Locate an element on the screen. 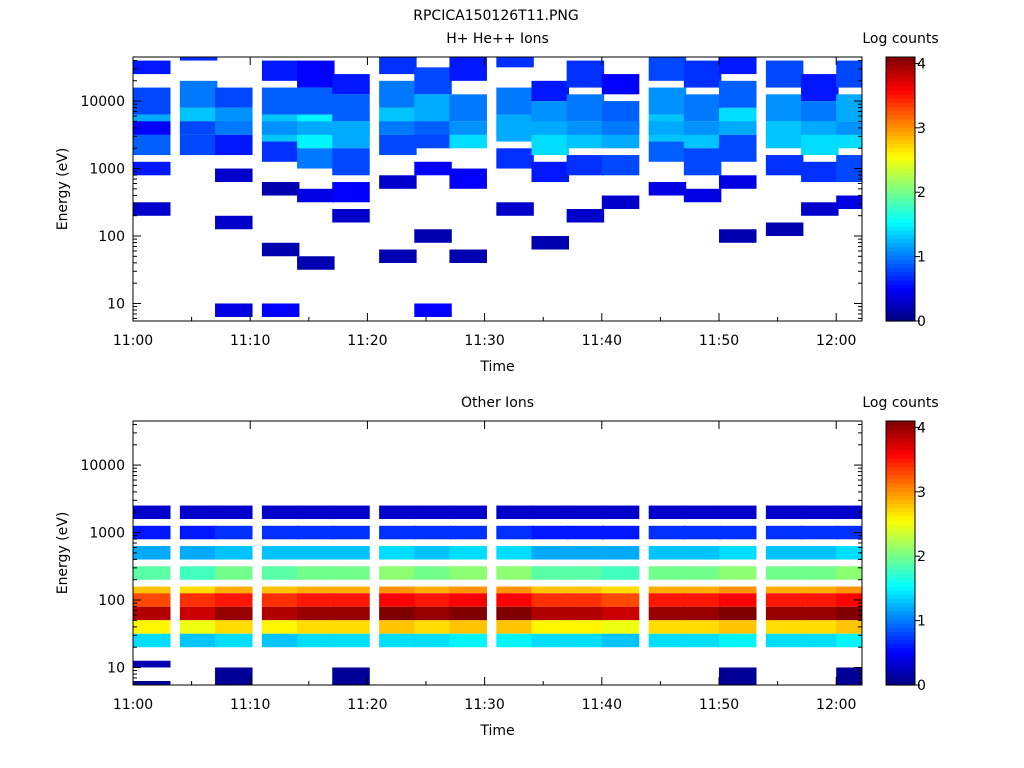  colorbar-tick-label: 4 is located at coordinates (921, 428).